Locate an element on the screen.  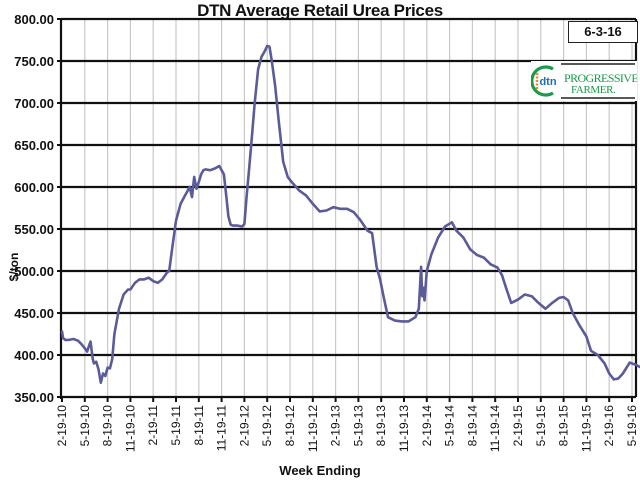
y-axis-label: $/ton is located at coordinates (14, 267).